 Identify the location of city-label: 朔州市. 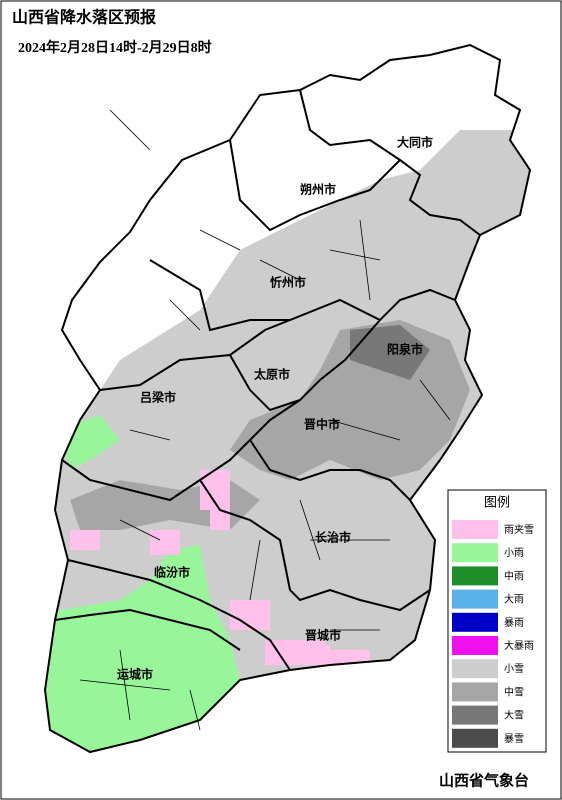
(318, 189).